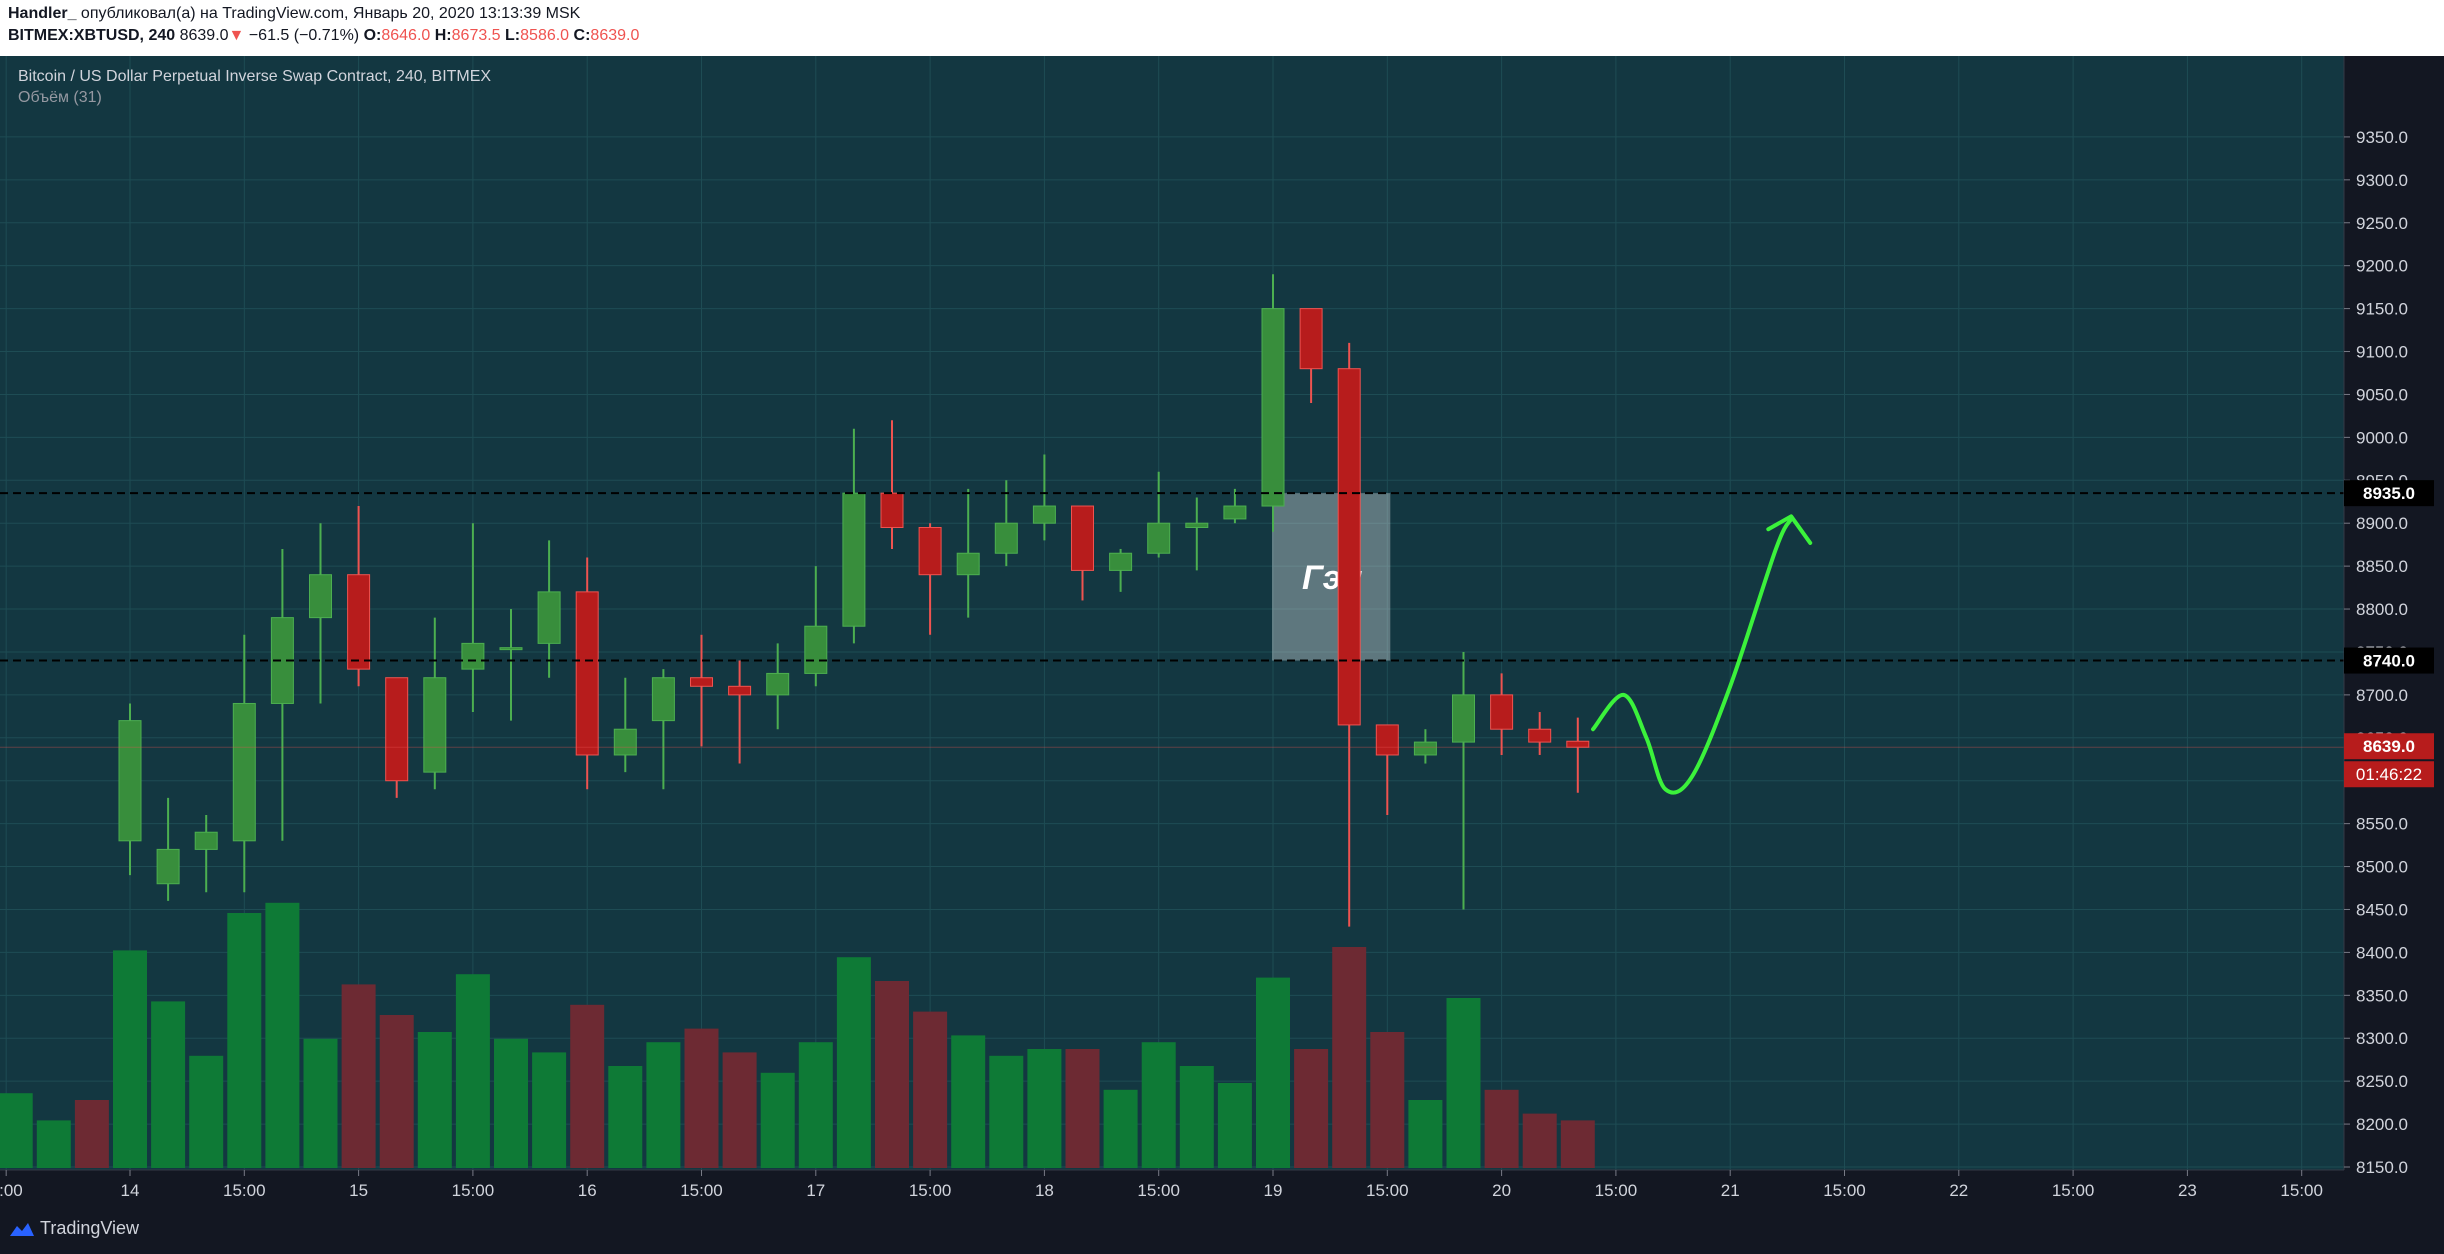 This screenshot has height=1254, width=2444. Describe the element at coordinates (92, 35) in the screenshot. I see `symbol-label: BITMEX:XBTUSD, 240` at that location.